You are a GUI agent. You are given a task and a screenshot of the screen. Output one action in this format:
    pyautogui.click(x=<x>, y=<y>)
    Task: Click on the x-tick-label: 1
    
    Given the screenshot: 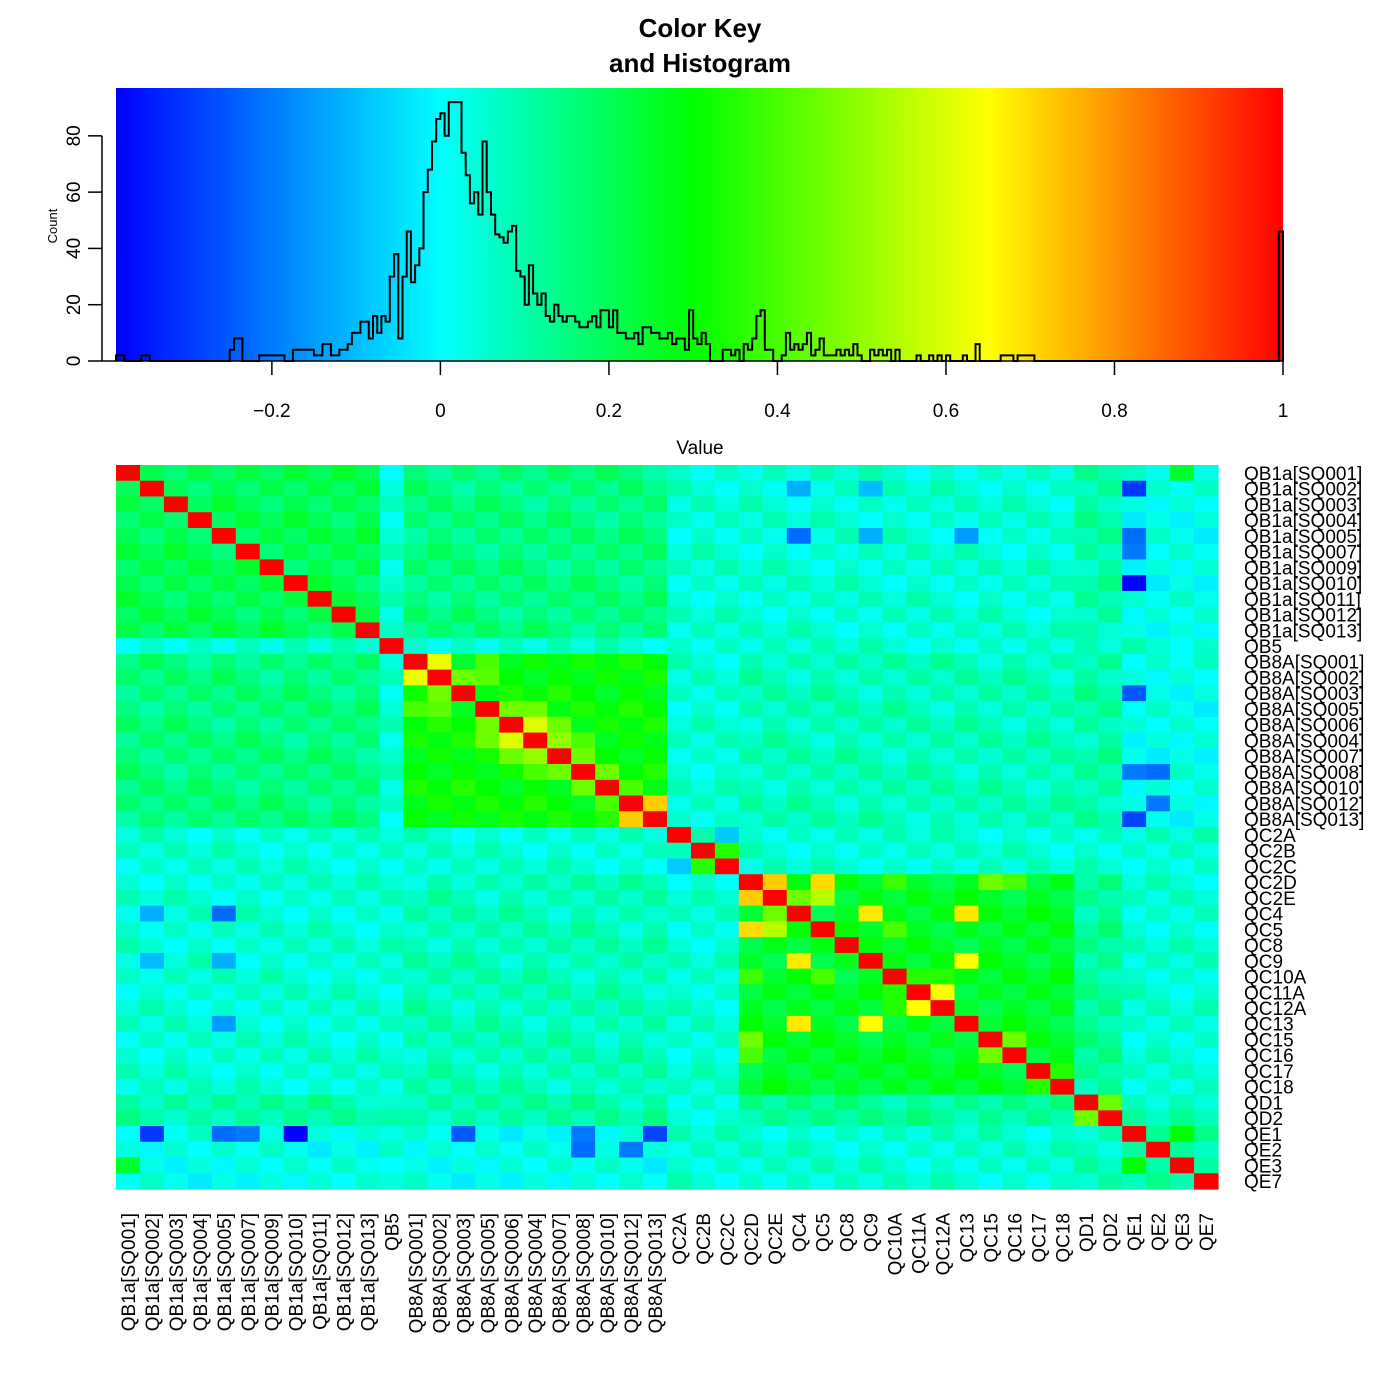 What is the action you would take?
    pyautogui.click(x=1283, y=411)
    